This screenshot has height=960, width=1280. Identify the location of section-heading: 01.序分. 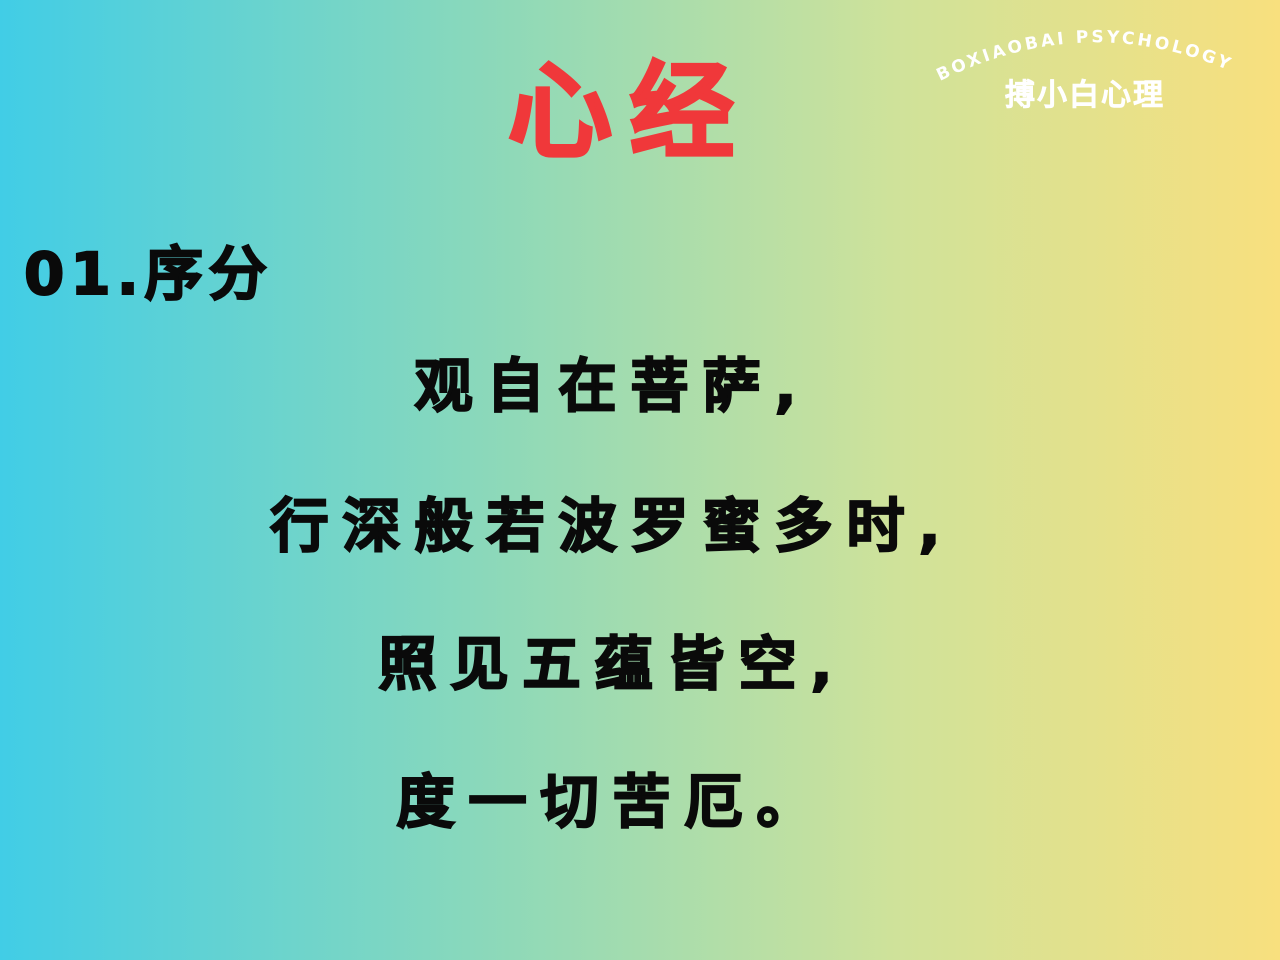
(148, 274).